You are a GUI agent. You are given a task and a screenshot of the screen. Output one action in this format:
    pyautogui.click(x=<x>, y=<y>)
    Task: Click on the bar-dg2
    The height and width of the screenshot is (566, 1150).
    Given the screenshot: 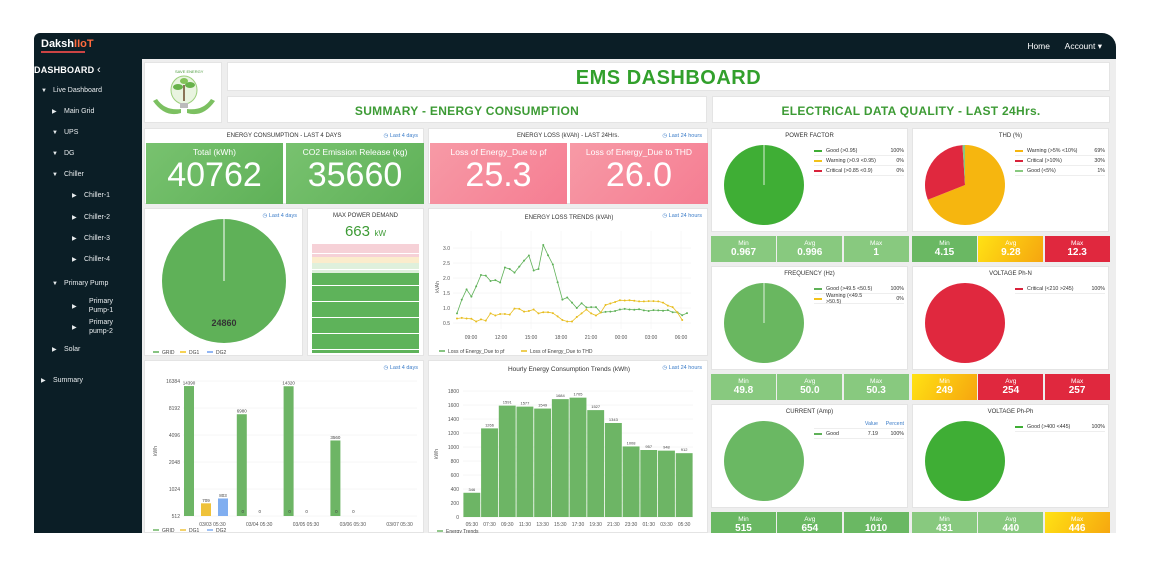 What is the action you would take?
    pyautogui.click(x=223, y=507)
    